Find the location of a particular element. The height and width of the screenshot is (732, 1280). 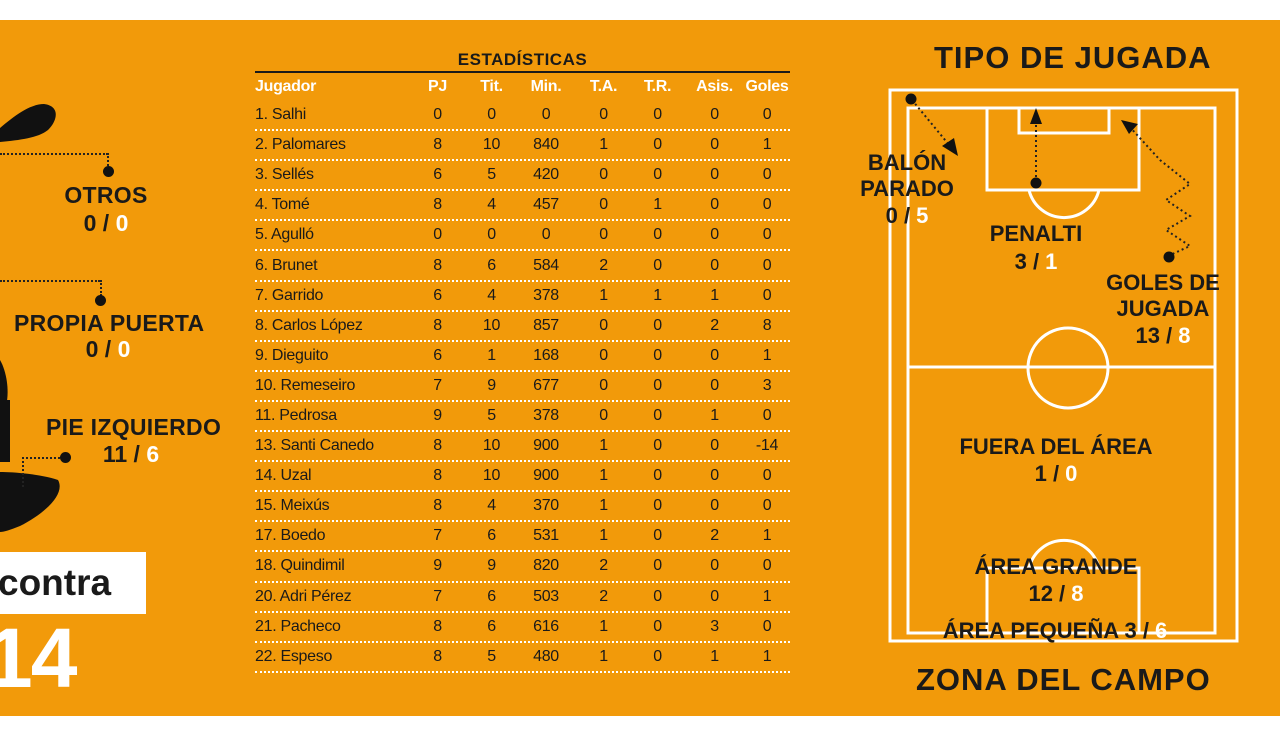

header-jugador: Jugador is located at coordinates (286, 86).